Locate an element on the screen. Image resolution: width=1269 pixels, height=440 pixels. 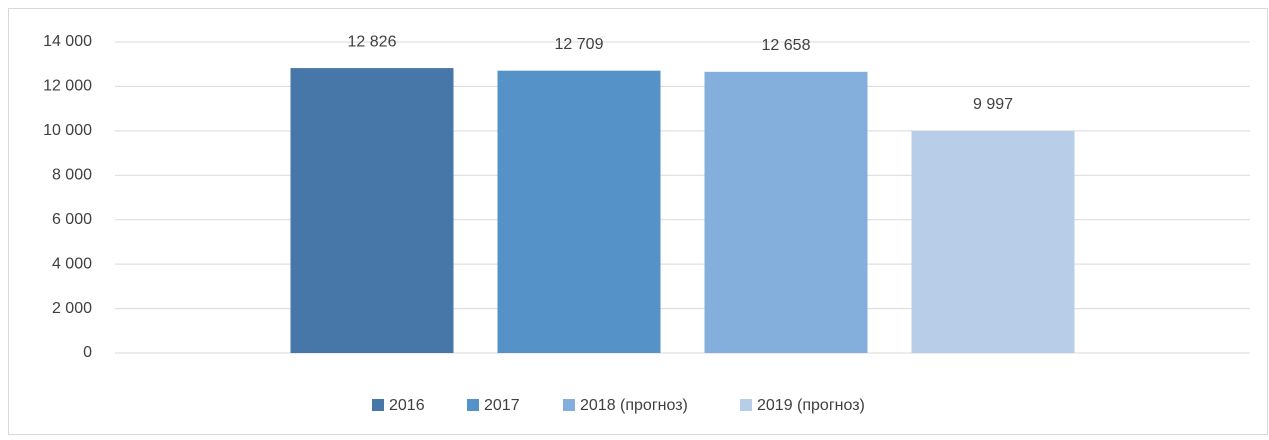
y-tick-label: 2 000 is located at coordinates (72, 308).